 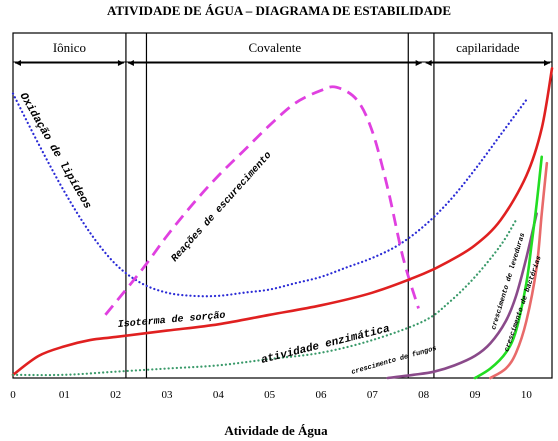 I want to click on x-axis-label: Atividade de Água, so click(x=276, y=430).